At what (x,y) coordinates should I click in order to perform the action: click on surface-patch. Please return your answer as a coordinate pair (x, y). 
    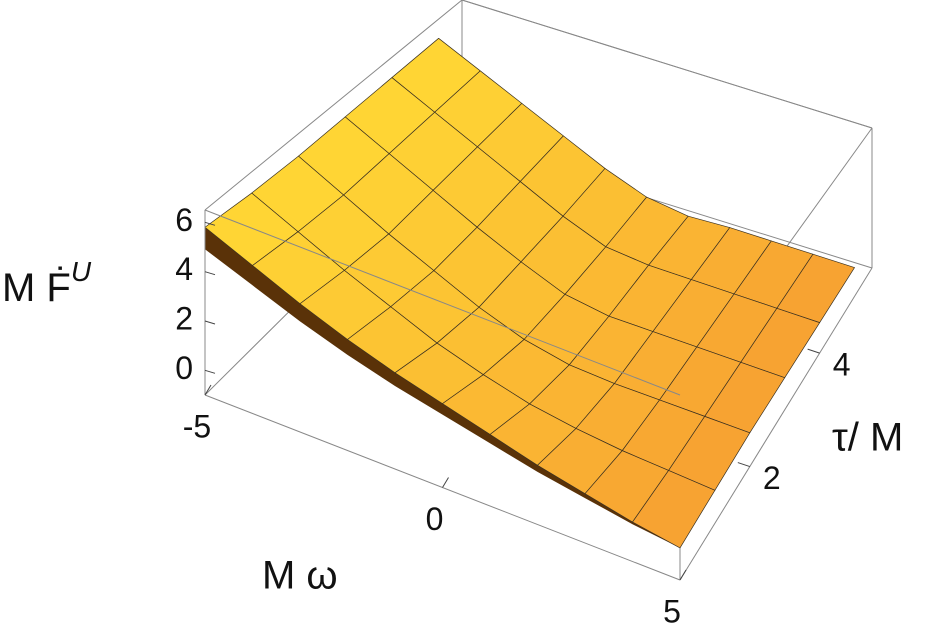
    Looking at the image, I should click on (674, 509).